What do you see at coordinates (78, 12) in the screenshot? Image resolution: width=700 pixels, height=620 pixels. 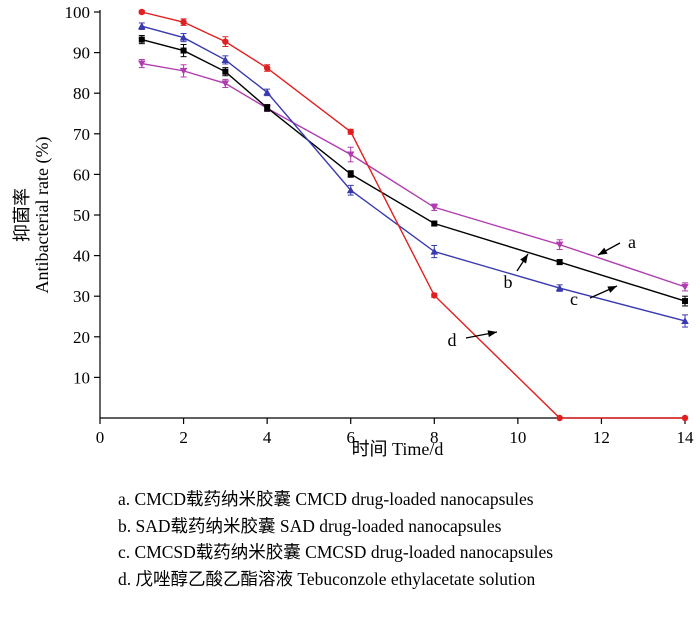 I see `y-tick-label: 100` at bounding box center [78, 12].